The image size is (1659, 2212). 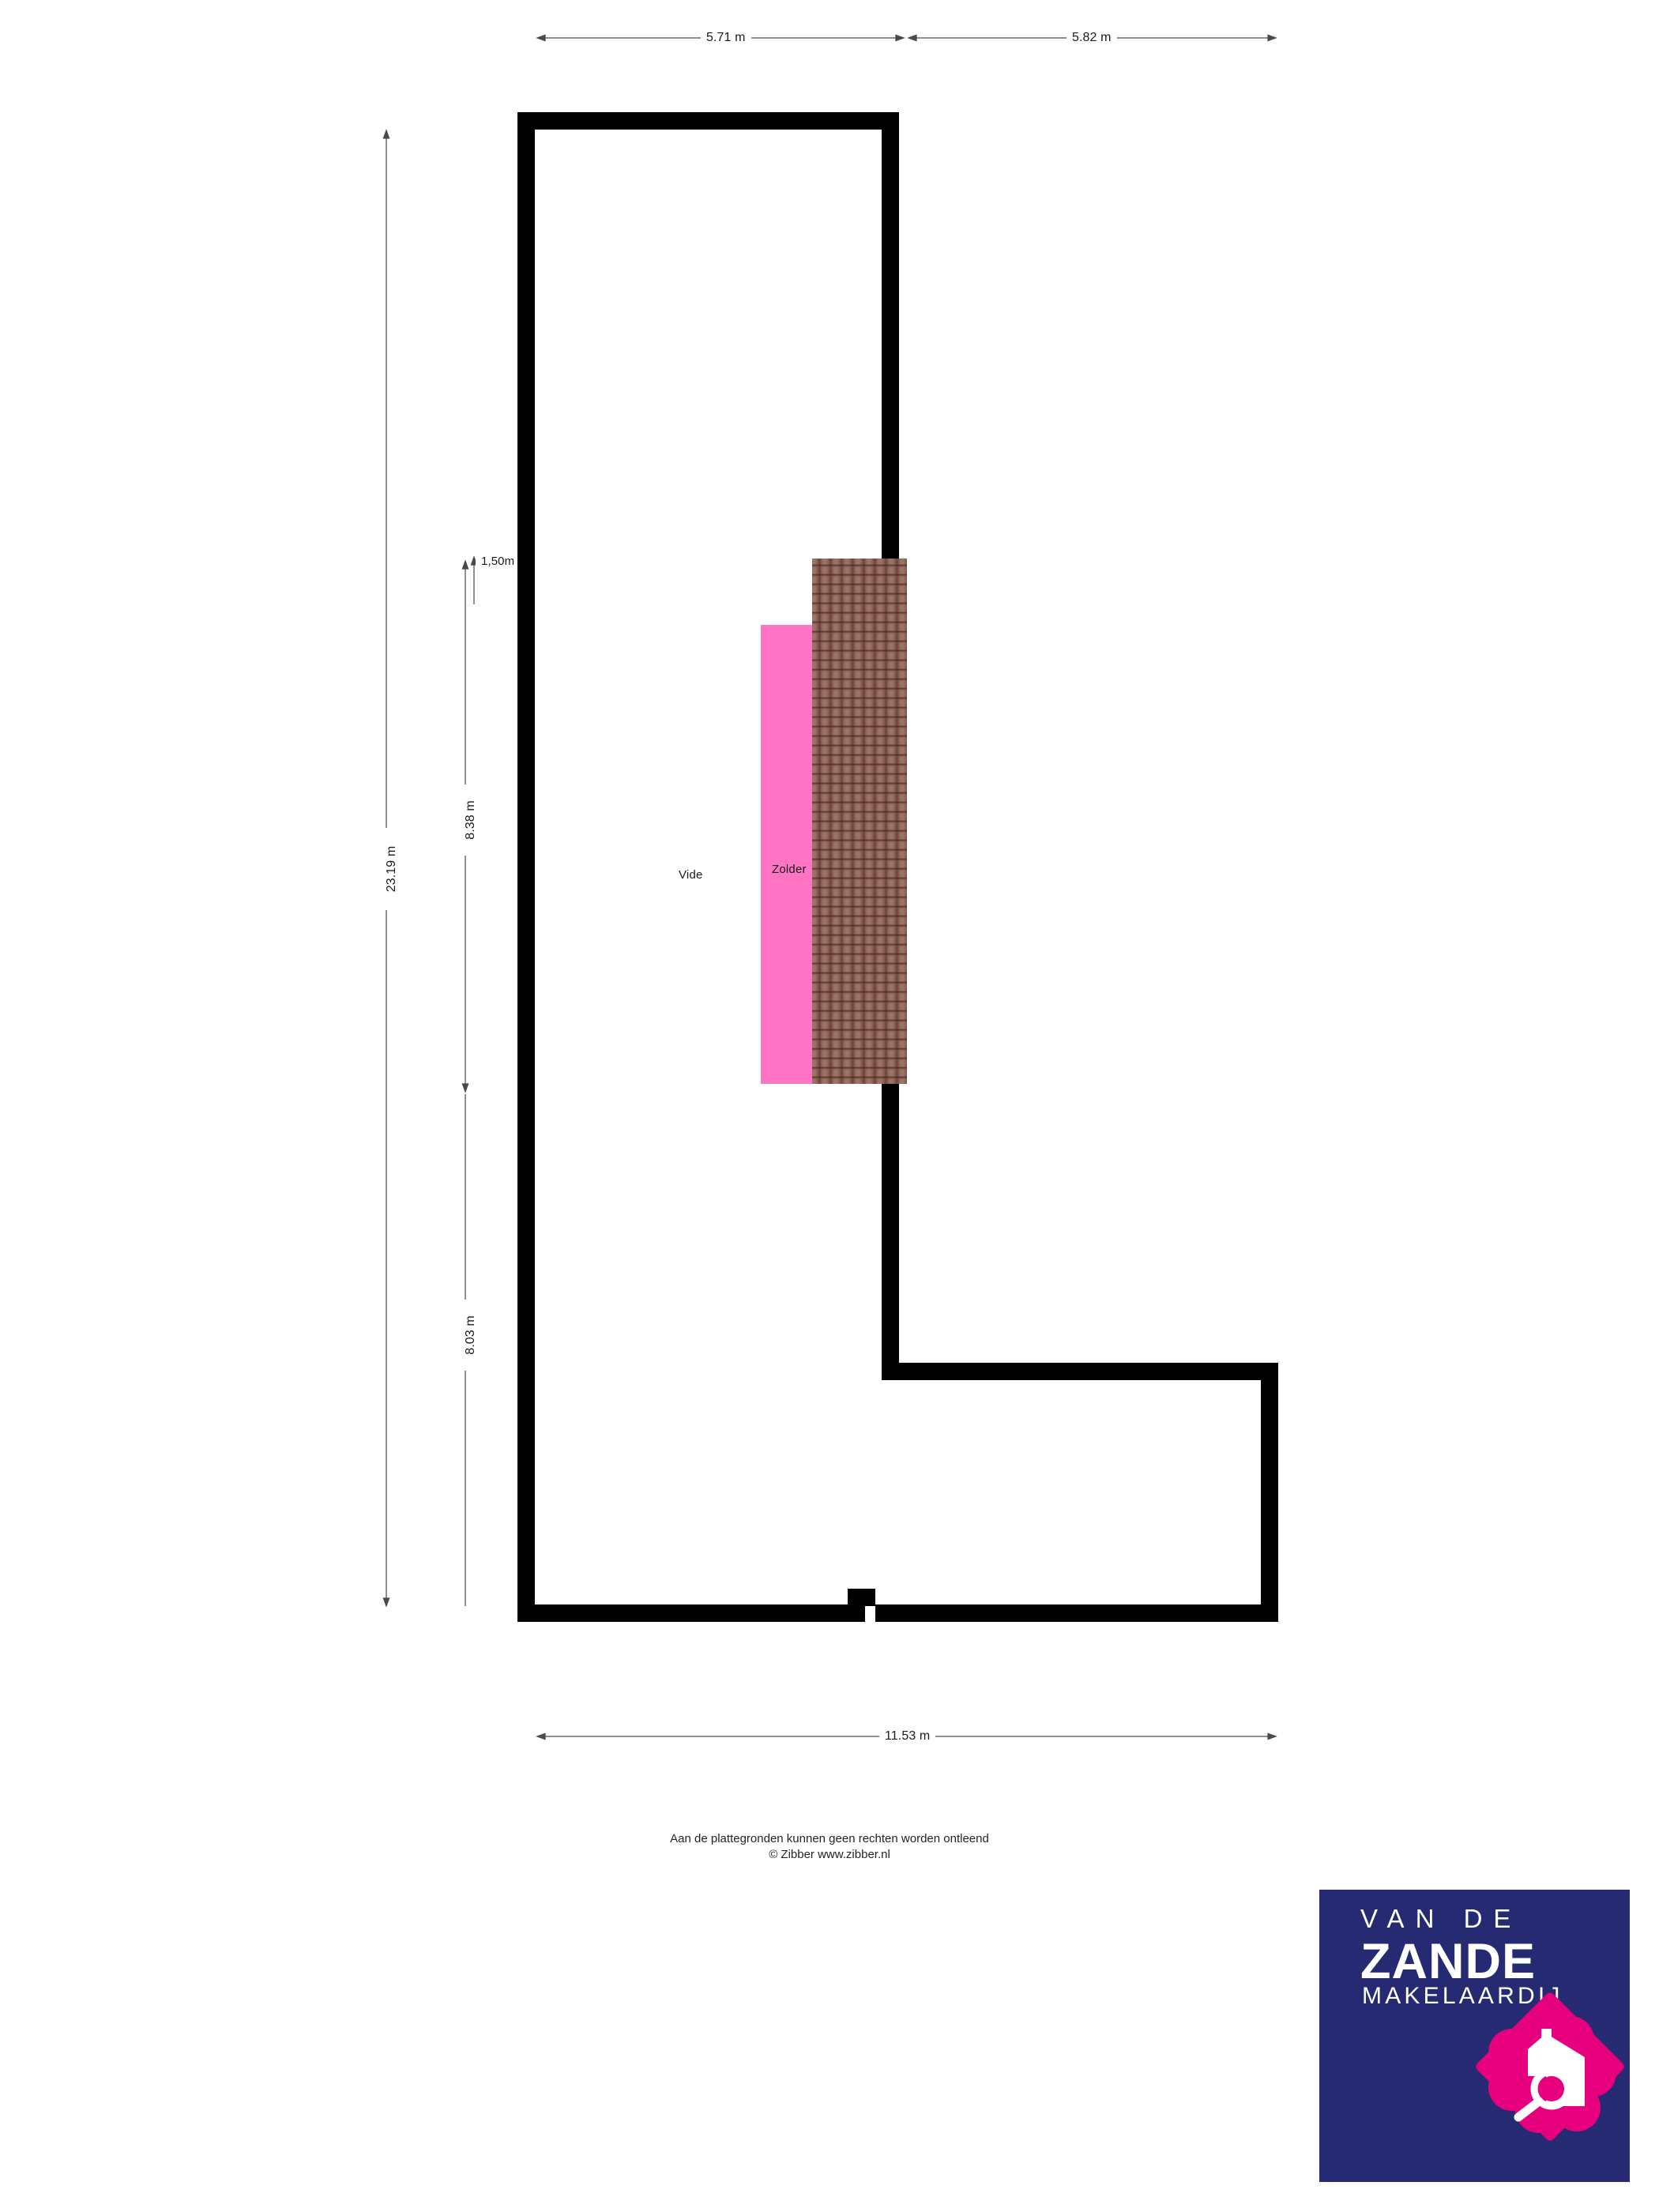 What do you see at coordinates (908, 1737) in the screenshot?
I see `dimension-bottom-label: 11.53 m` at bounding box center [908, 1737].